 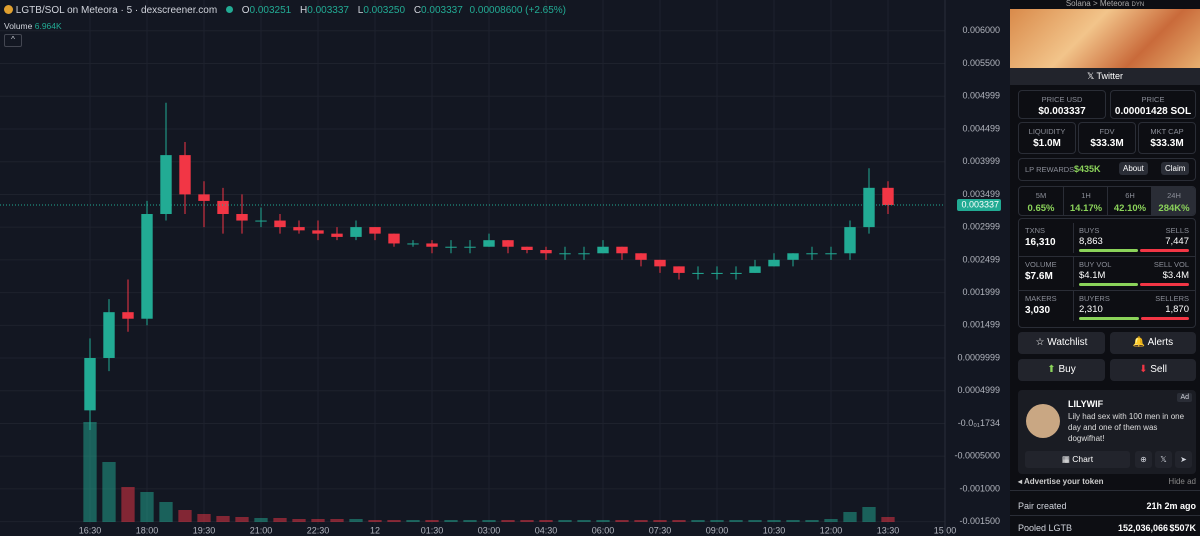 What do you see at coordinates (1041, 201) in the screenshot?
I see `tab: 5M 0.65%` at bounding box center [1041, 201].